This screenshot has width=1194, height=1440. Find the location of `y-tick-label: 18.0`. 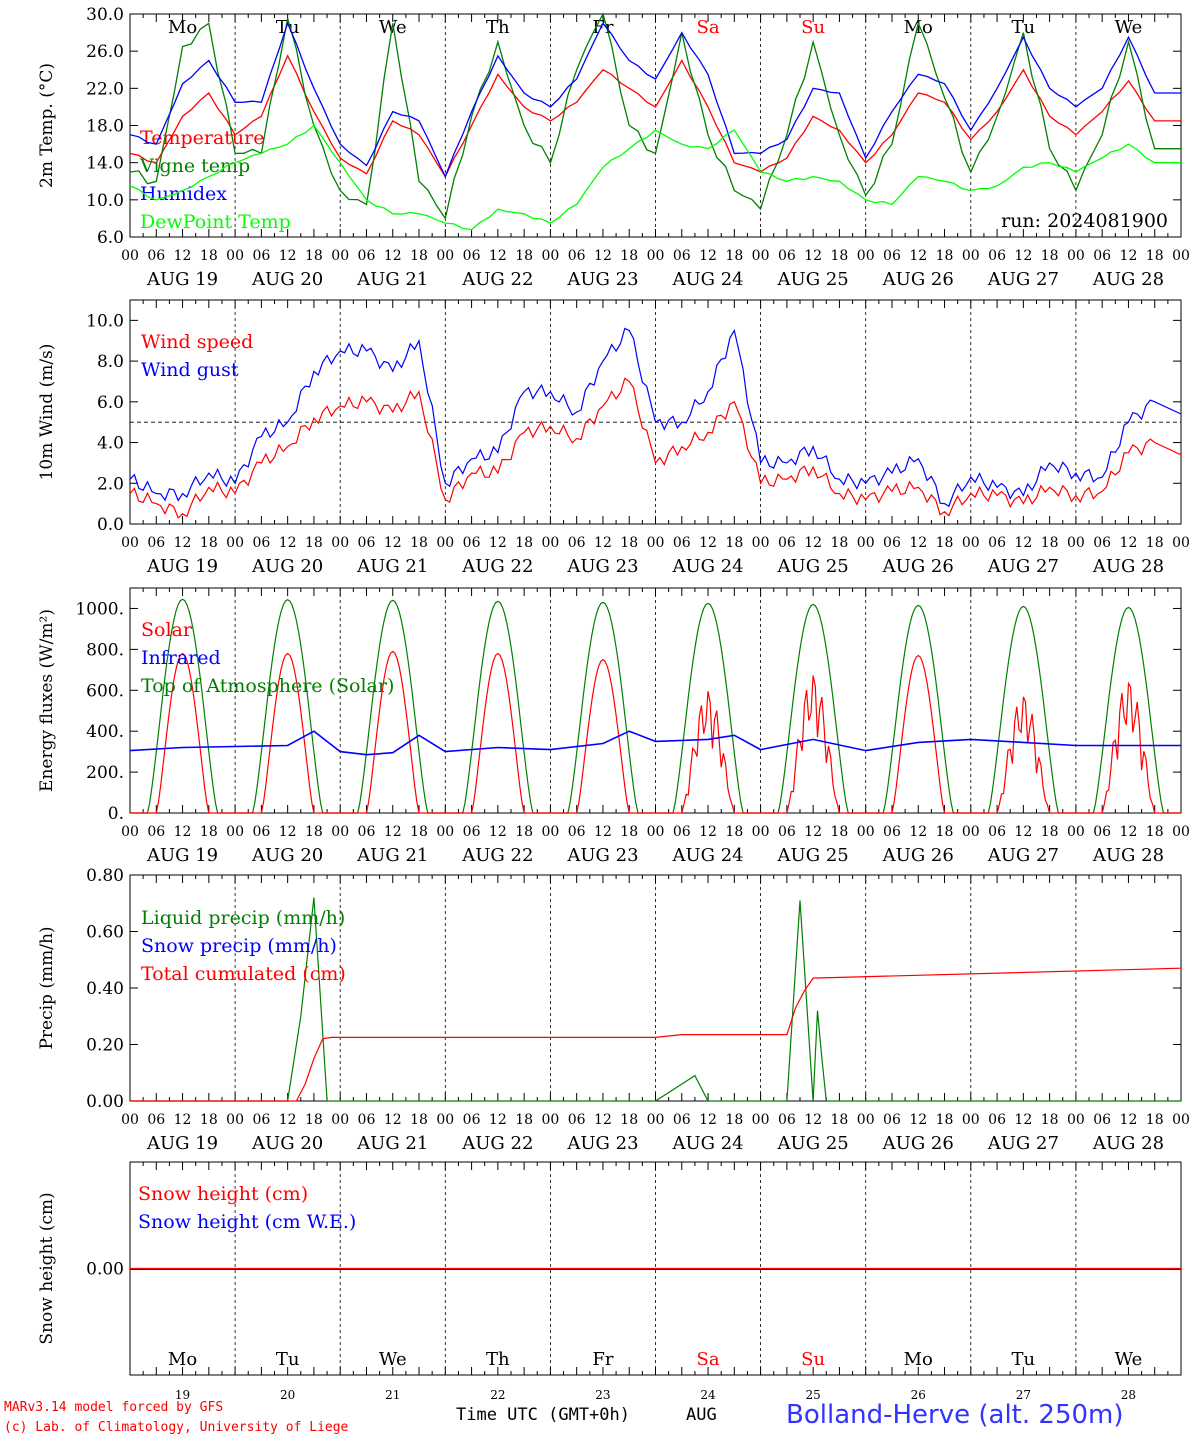

y-tick-label: 18.0 is located at coordinates (105, 127).